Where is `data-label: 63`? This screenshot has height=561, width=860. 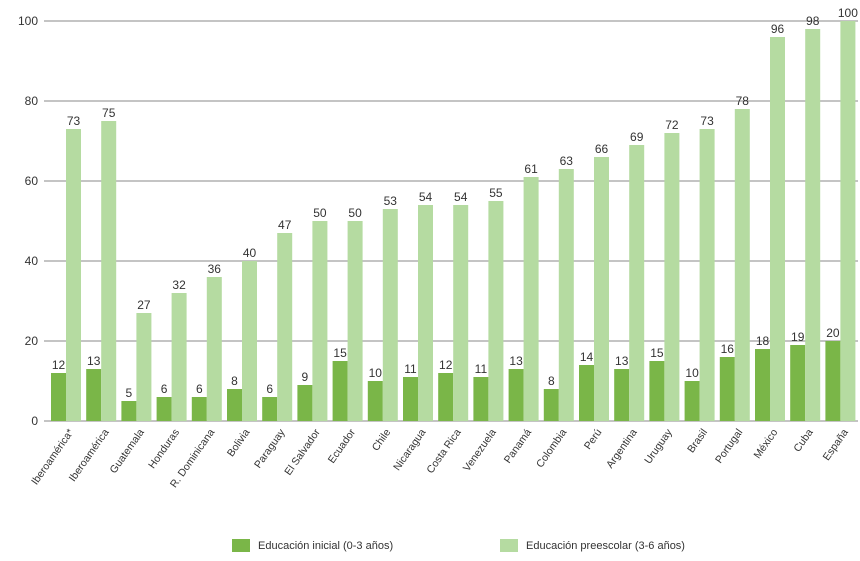 data-label: 63 is located at coordinates (567, 161).